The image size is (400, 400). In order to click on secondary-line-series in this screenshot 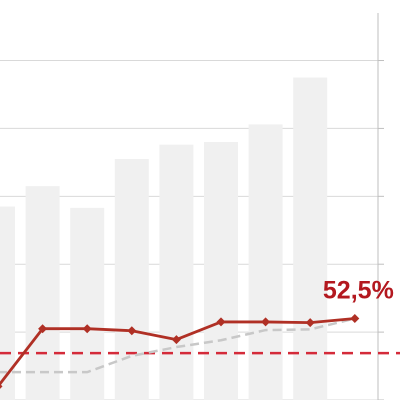, I will do `click(178, 345)`.